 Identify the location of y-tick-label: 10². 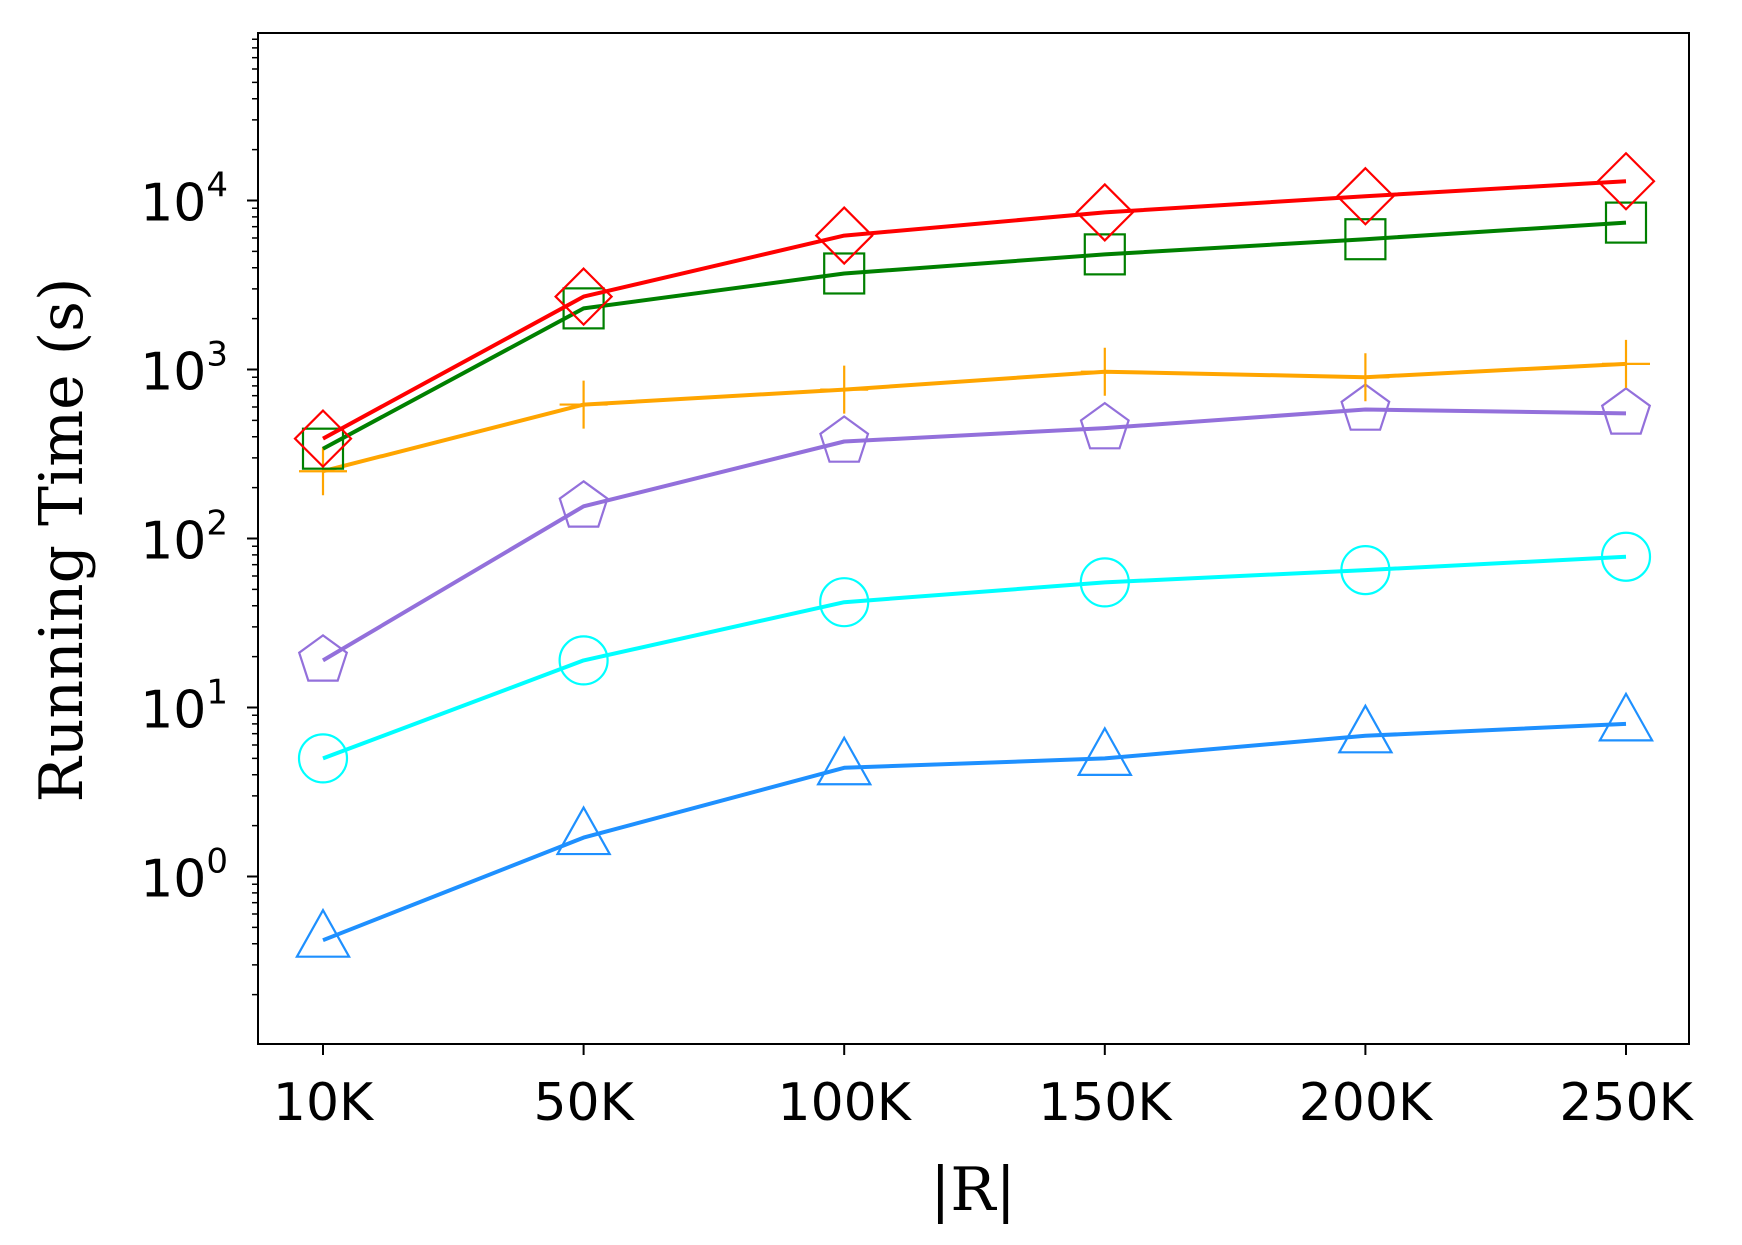
(184, 538).